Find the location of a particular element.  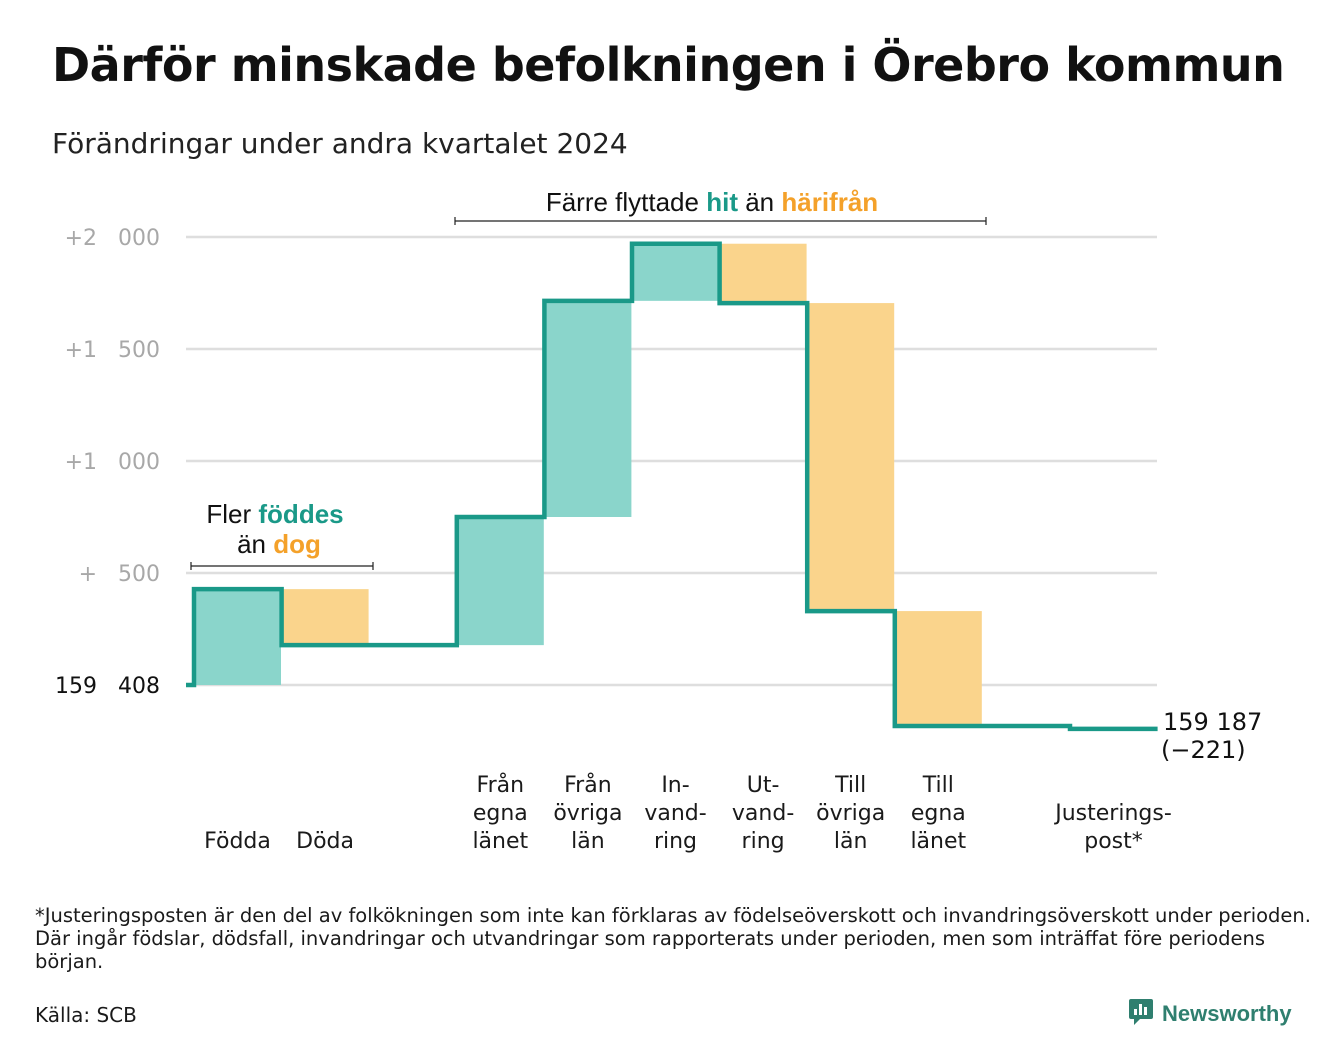

x-label-utvandring: Ut-vand-ring is located at coordinates (763, 813).